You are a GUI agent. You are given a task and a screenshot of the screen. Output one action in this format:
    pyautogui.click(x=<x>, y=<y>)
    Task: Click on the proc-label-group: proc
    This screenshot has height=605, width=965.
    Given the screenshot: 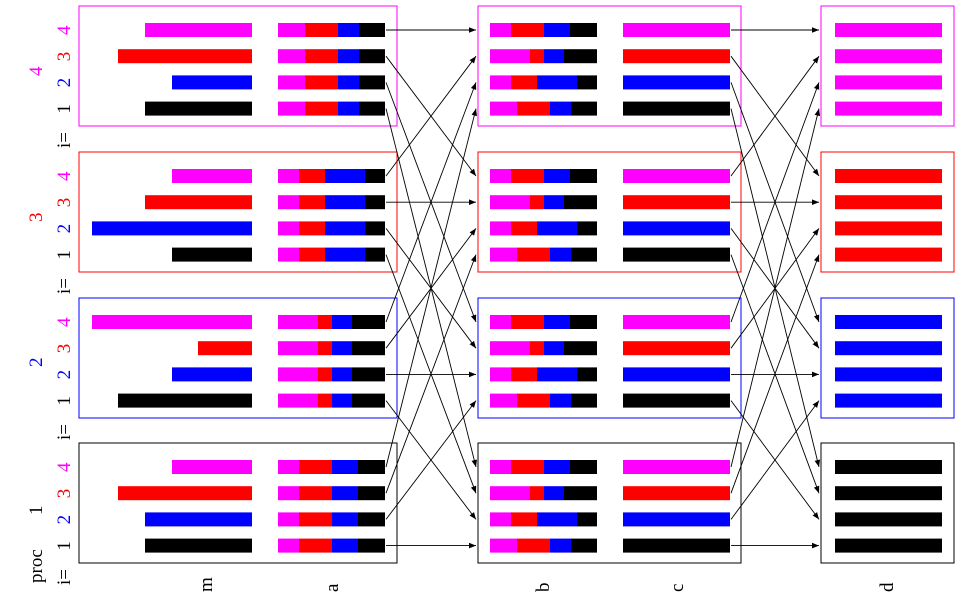 What is the action you would take?
    pyautogui.click(x=36, y=566)
    